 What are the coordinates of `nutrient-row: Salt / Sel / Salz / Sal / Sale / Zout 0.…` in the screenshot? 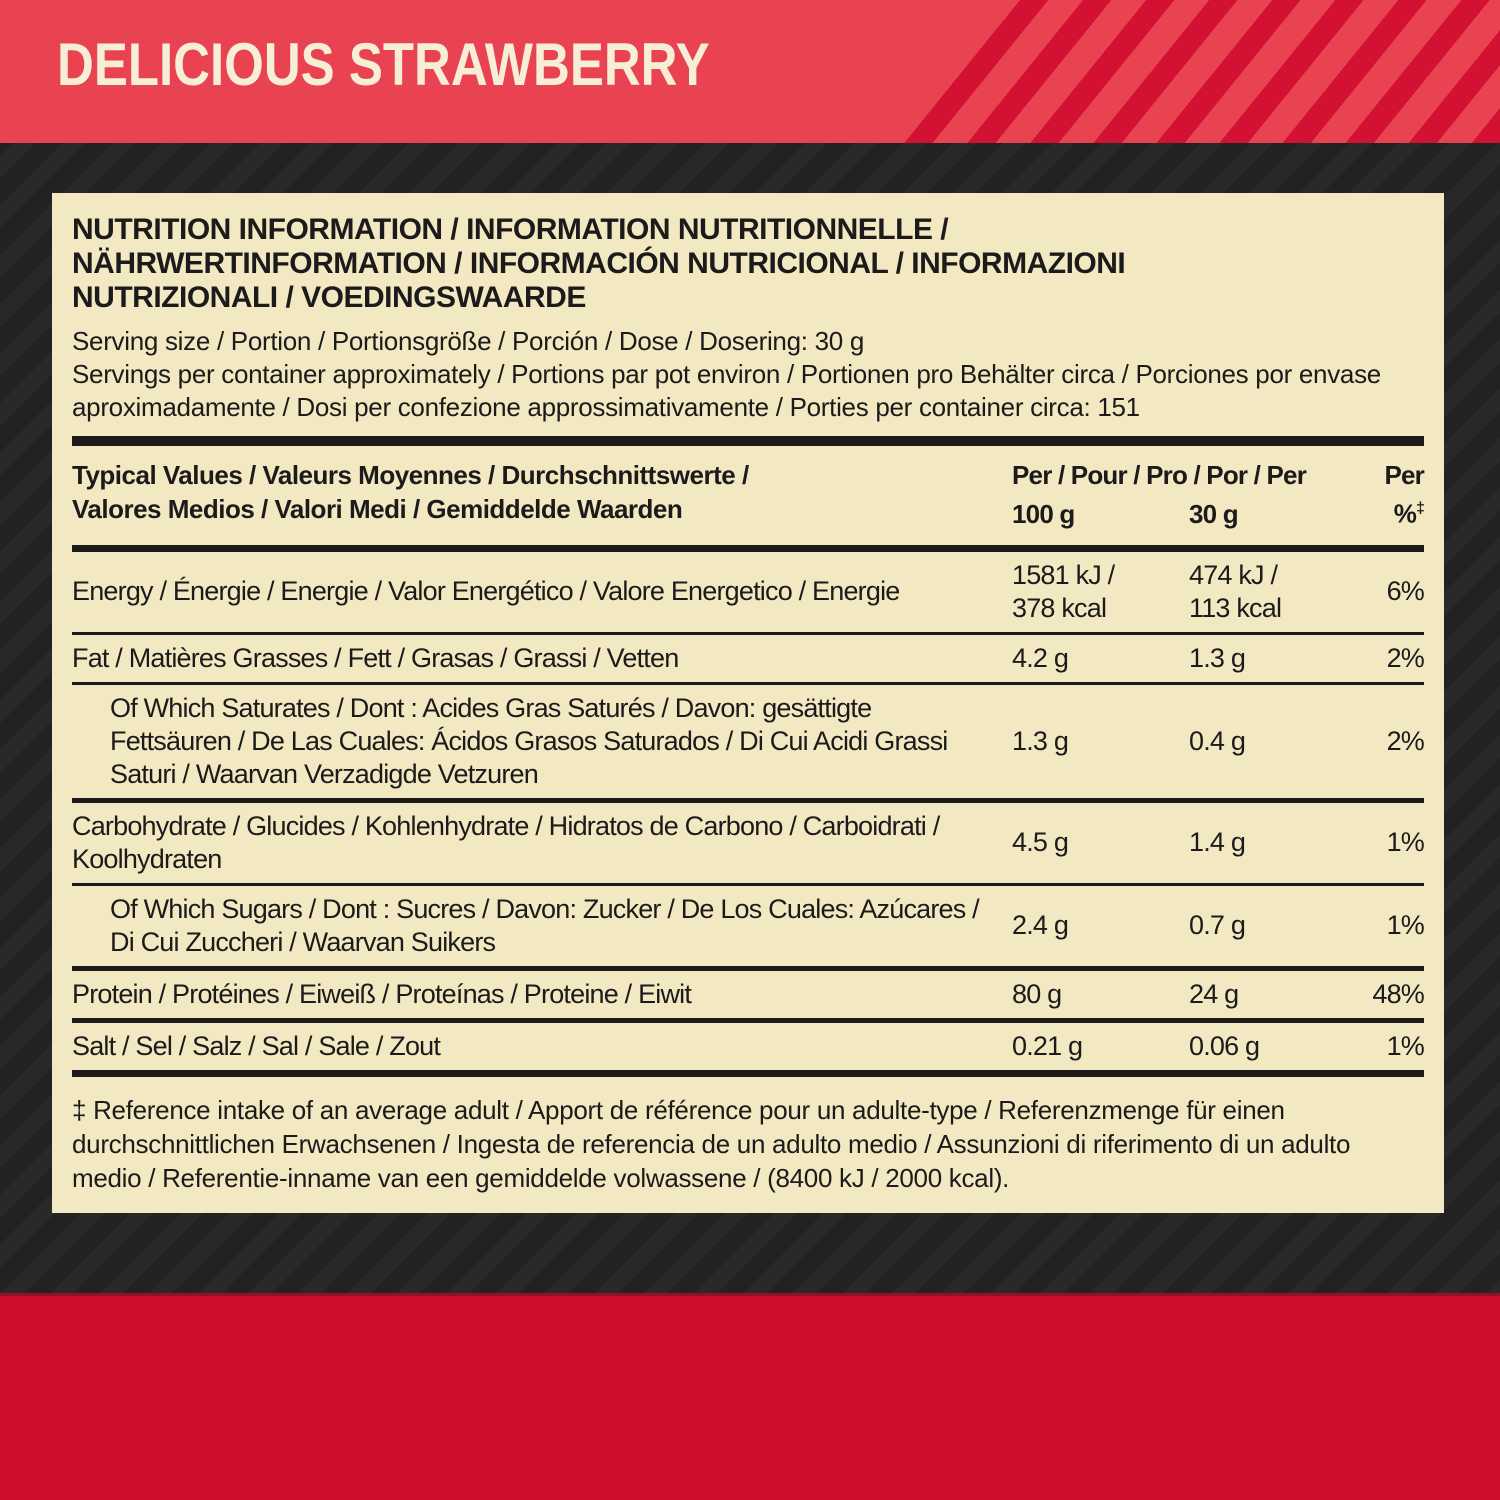 It's located at (748, 1046).